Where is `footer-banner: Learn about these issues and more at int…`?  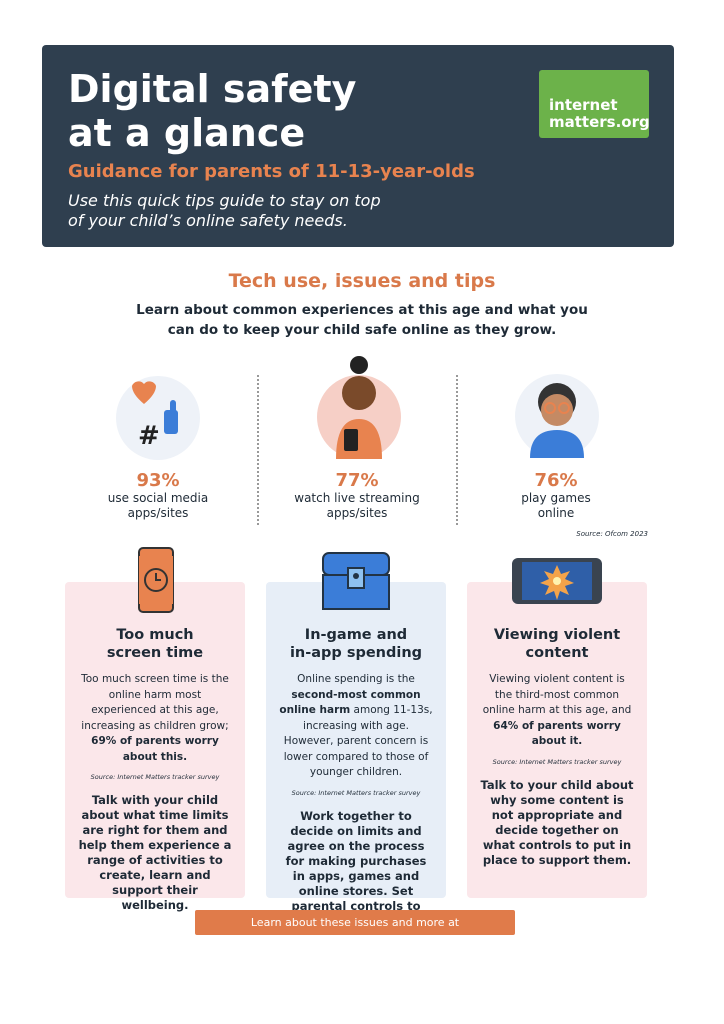 footer-banner: Learn about these issues and more at int… is located at coordinates (355, 932).